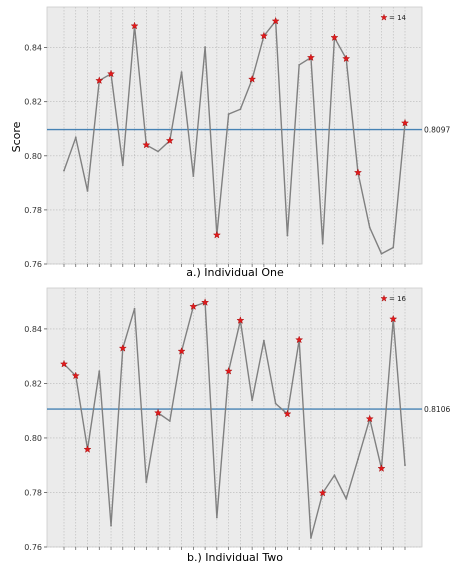 The image size is (452, 568). I want to click on legend-label: = 14, so click(398, 18).